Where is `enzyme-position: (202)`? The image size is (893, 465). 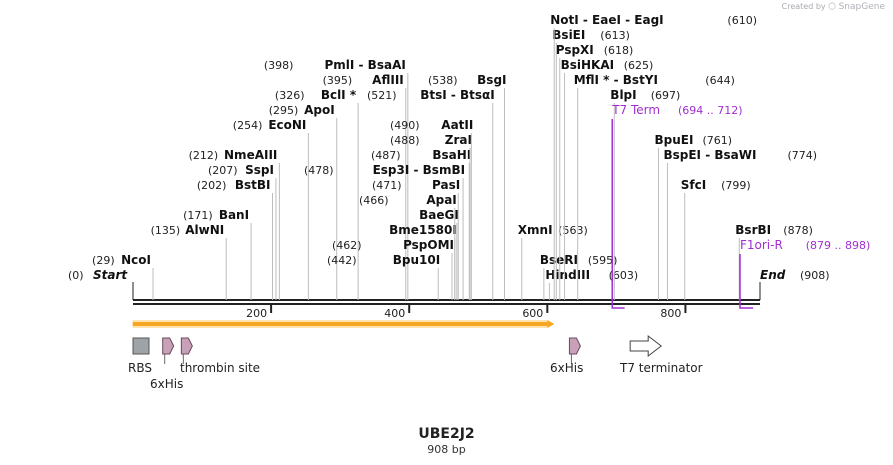
enzyme-position: (202) is located at coordinates (212, 185).